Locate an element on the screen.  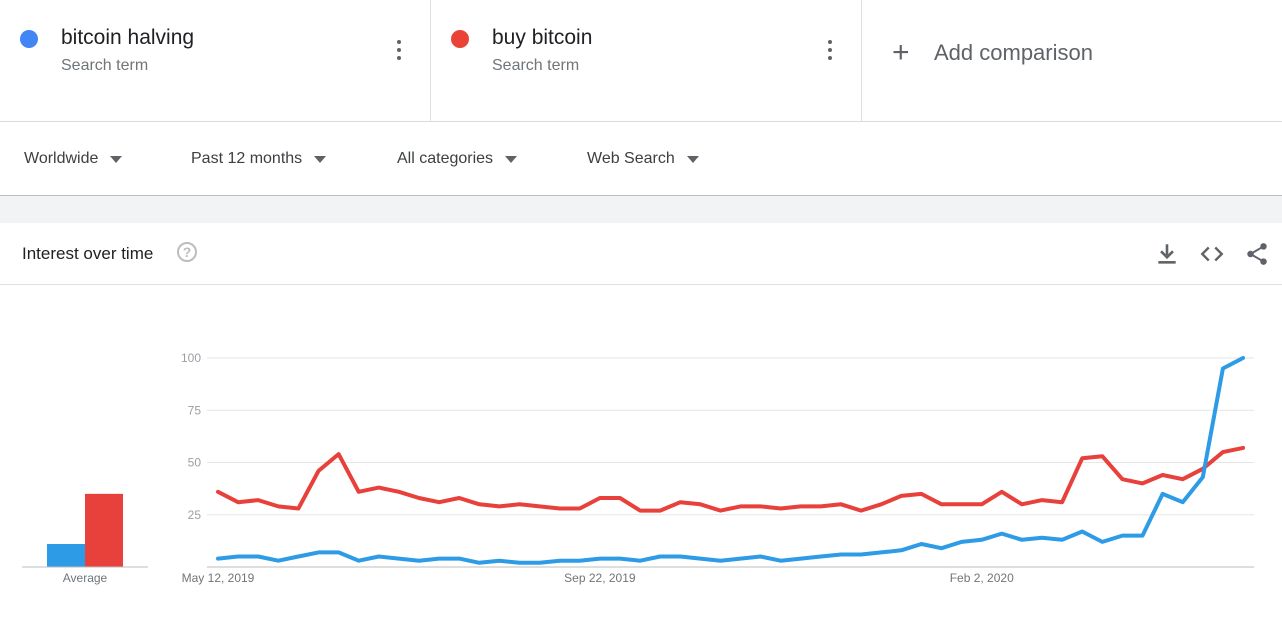
embed-icon is located at coordinates (1212, 254).